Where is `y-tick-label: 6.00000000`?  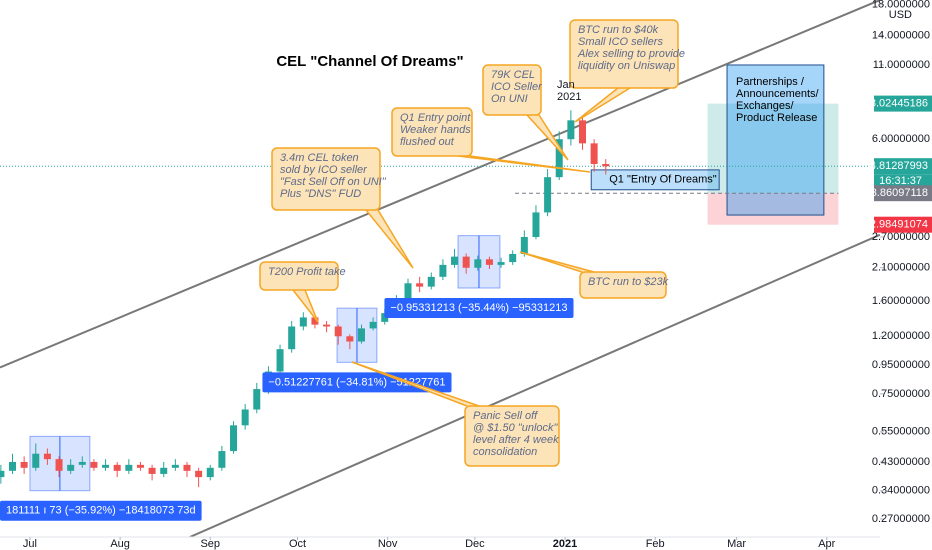
y-tick-label: 6.00000000 is located at coordinates (901, 139).